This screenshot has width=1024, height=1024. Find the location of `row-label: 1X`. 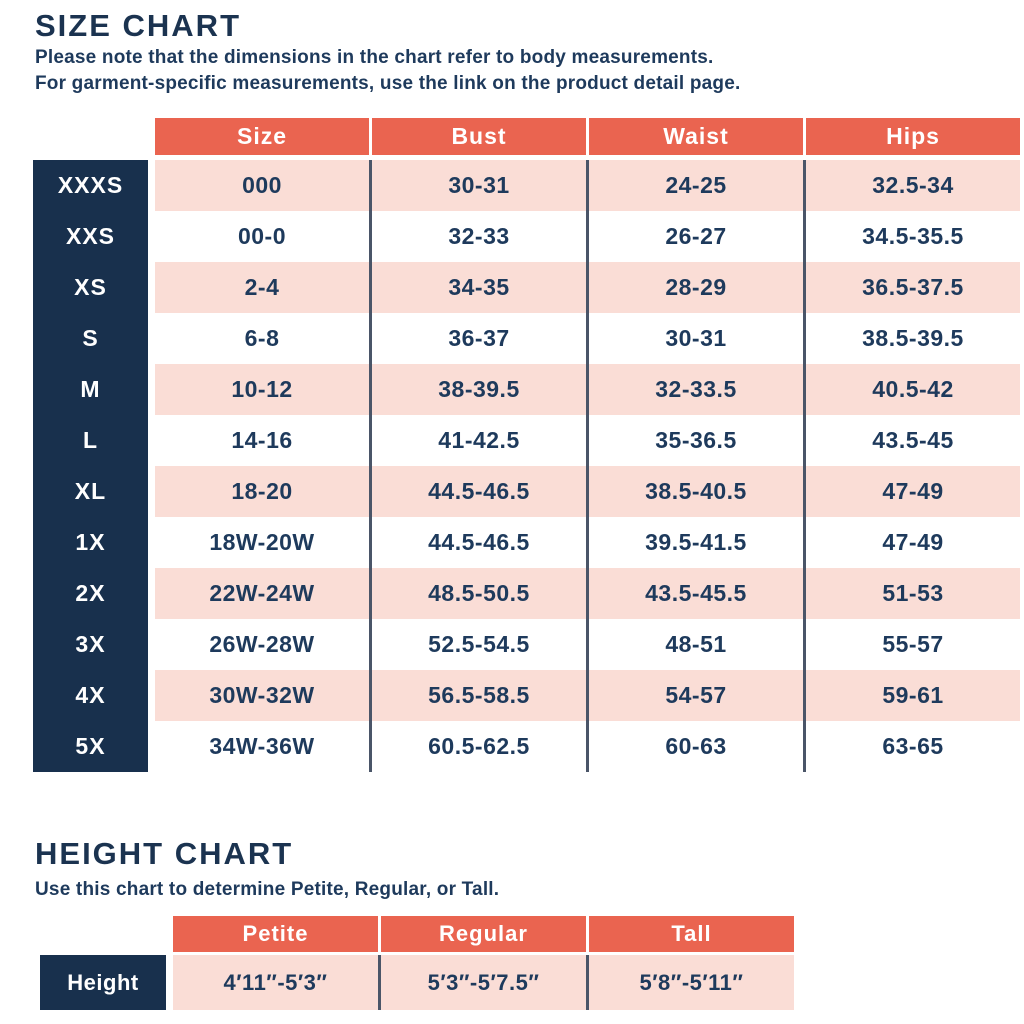

row-label: 1X is located at coordinates (90, 542).